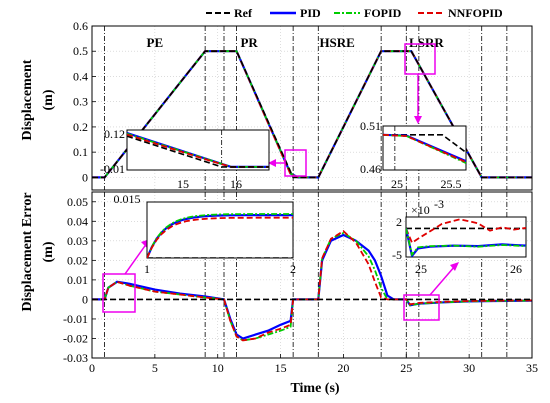 This screenshot has width=550, height=403. Describe the element at coordinates (399, 222) in the screenshot. I see `inset-d-tick: 2` at that location.